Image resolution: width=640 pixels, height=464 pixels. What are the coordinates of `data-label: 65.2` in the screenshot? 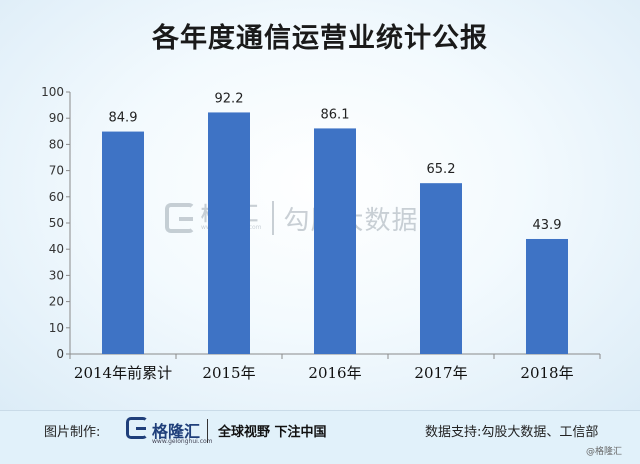 It's located at (441, 169).